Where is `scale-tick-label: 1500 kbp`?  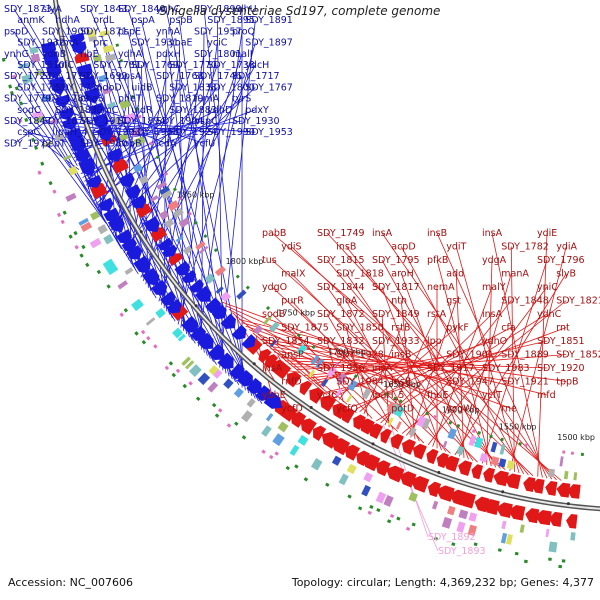 scale-tick-label: 1500 kbp is located at coordinates (576, 437).